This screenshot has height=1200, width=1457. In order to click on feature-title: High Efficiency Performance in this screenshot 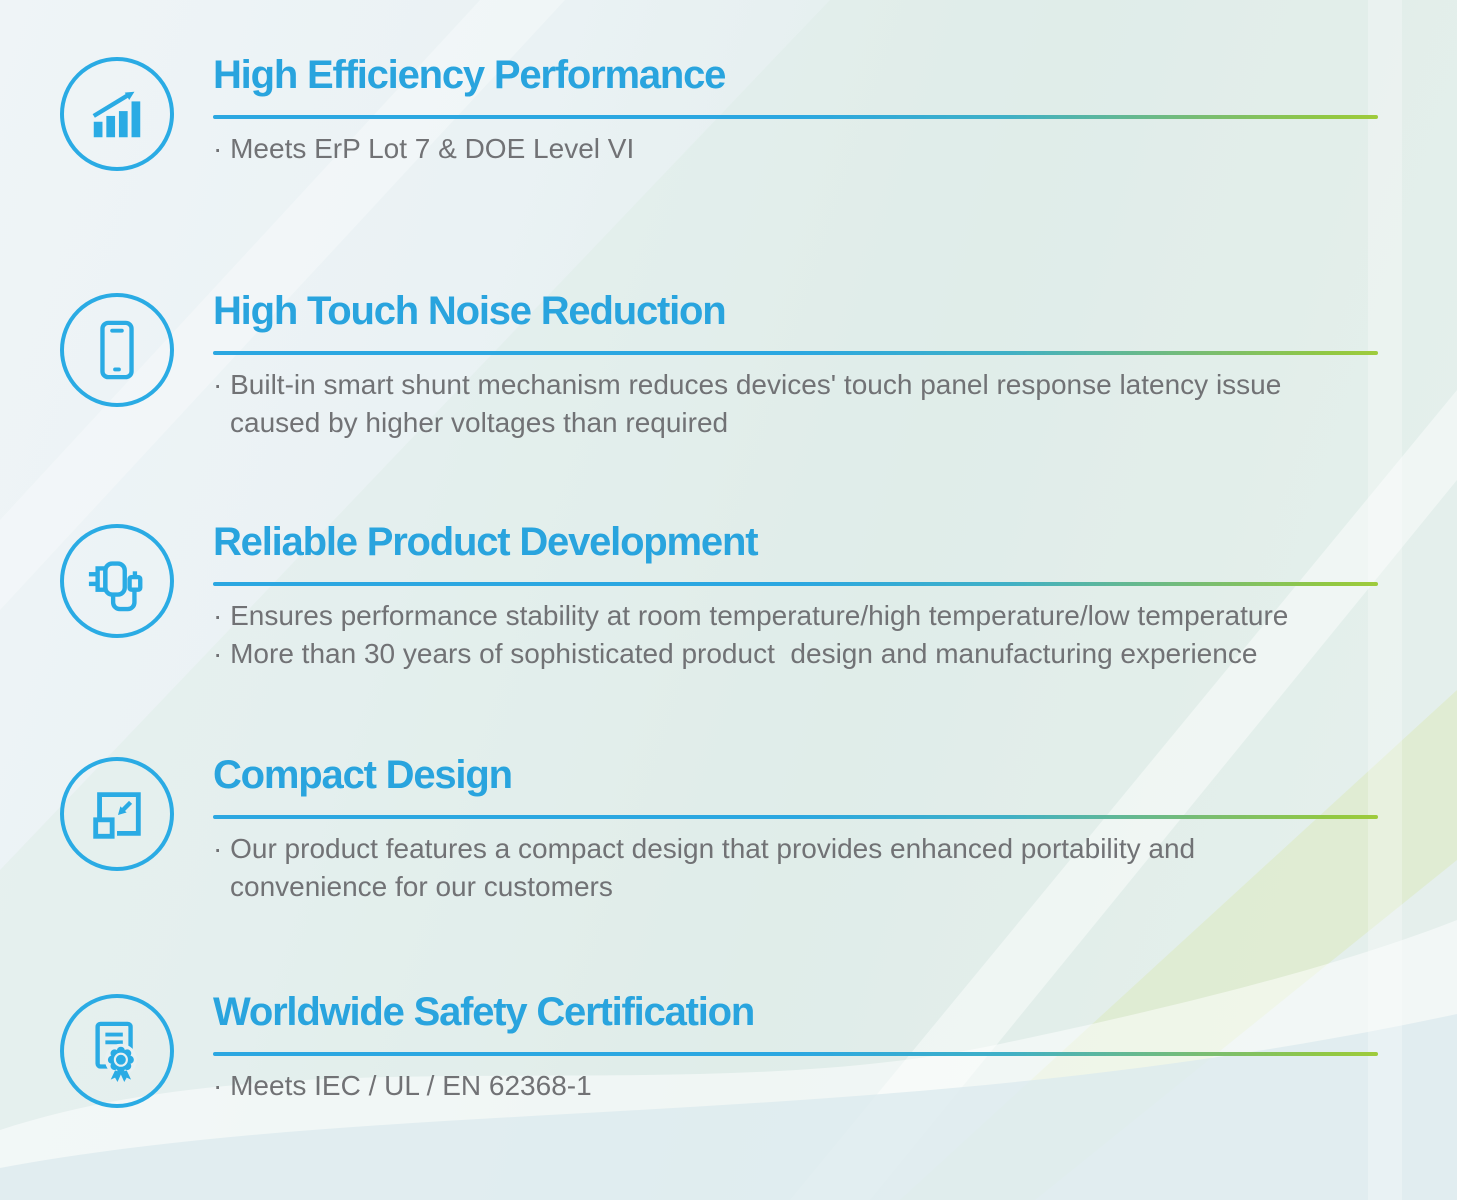, I will do `click(469, 75)`.